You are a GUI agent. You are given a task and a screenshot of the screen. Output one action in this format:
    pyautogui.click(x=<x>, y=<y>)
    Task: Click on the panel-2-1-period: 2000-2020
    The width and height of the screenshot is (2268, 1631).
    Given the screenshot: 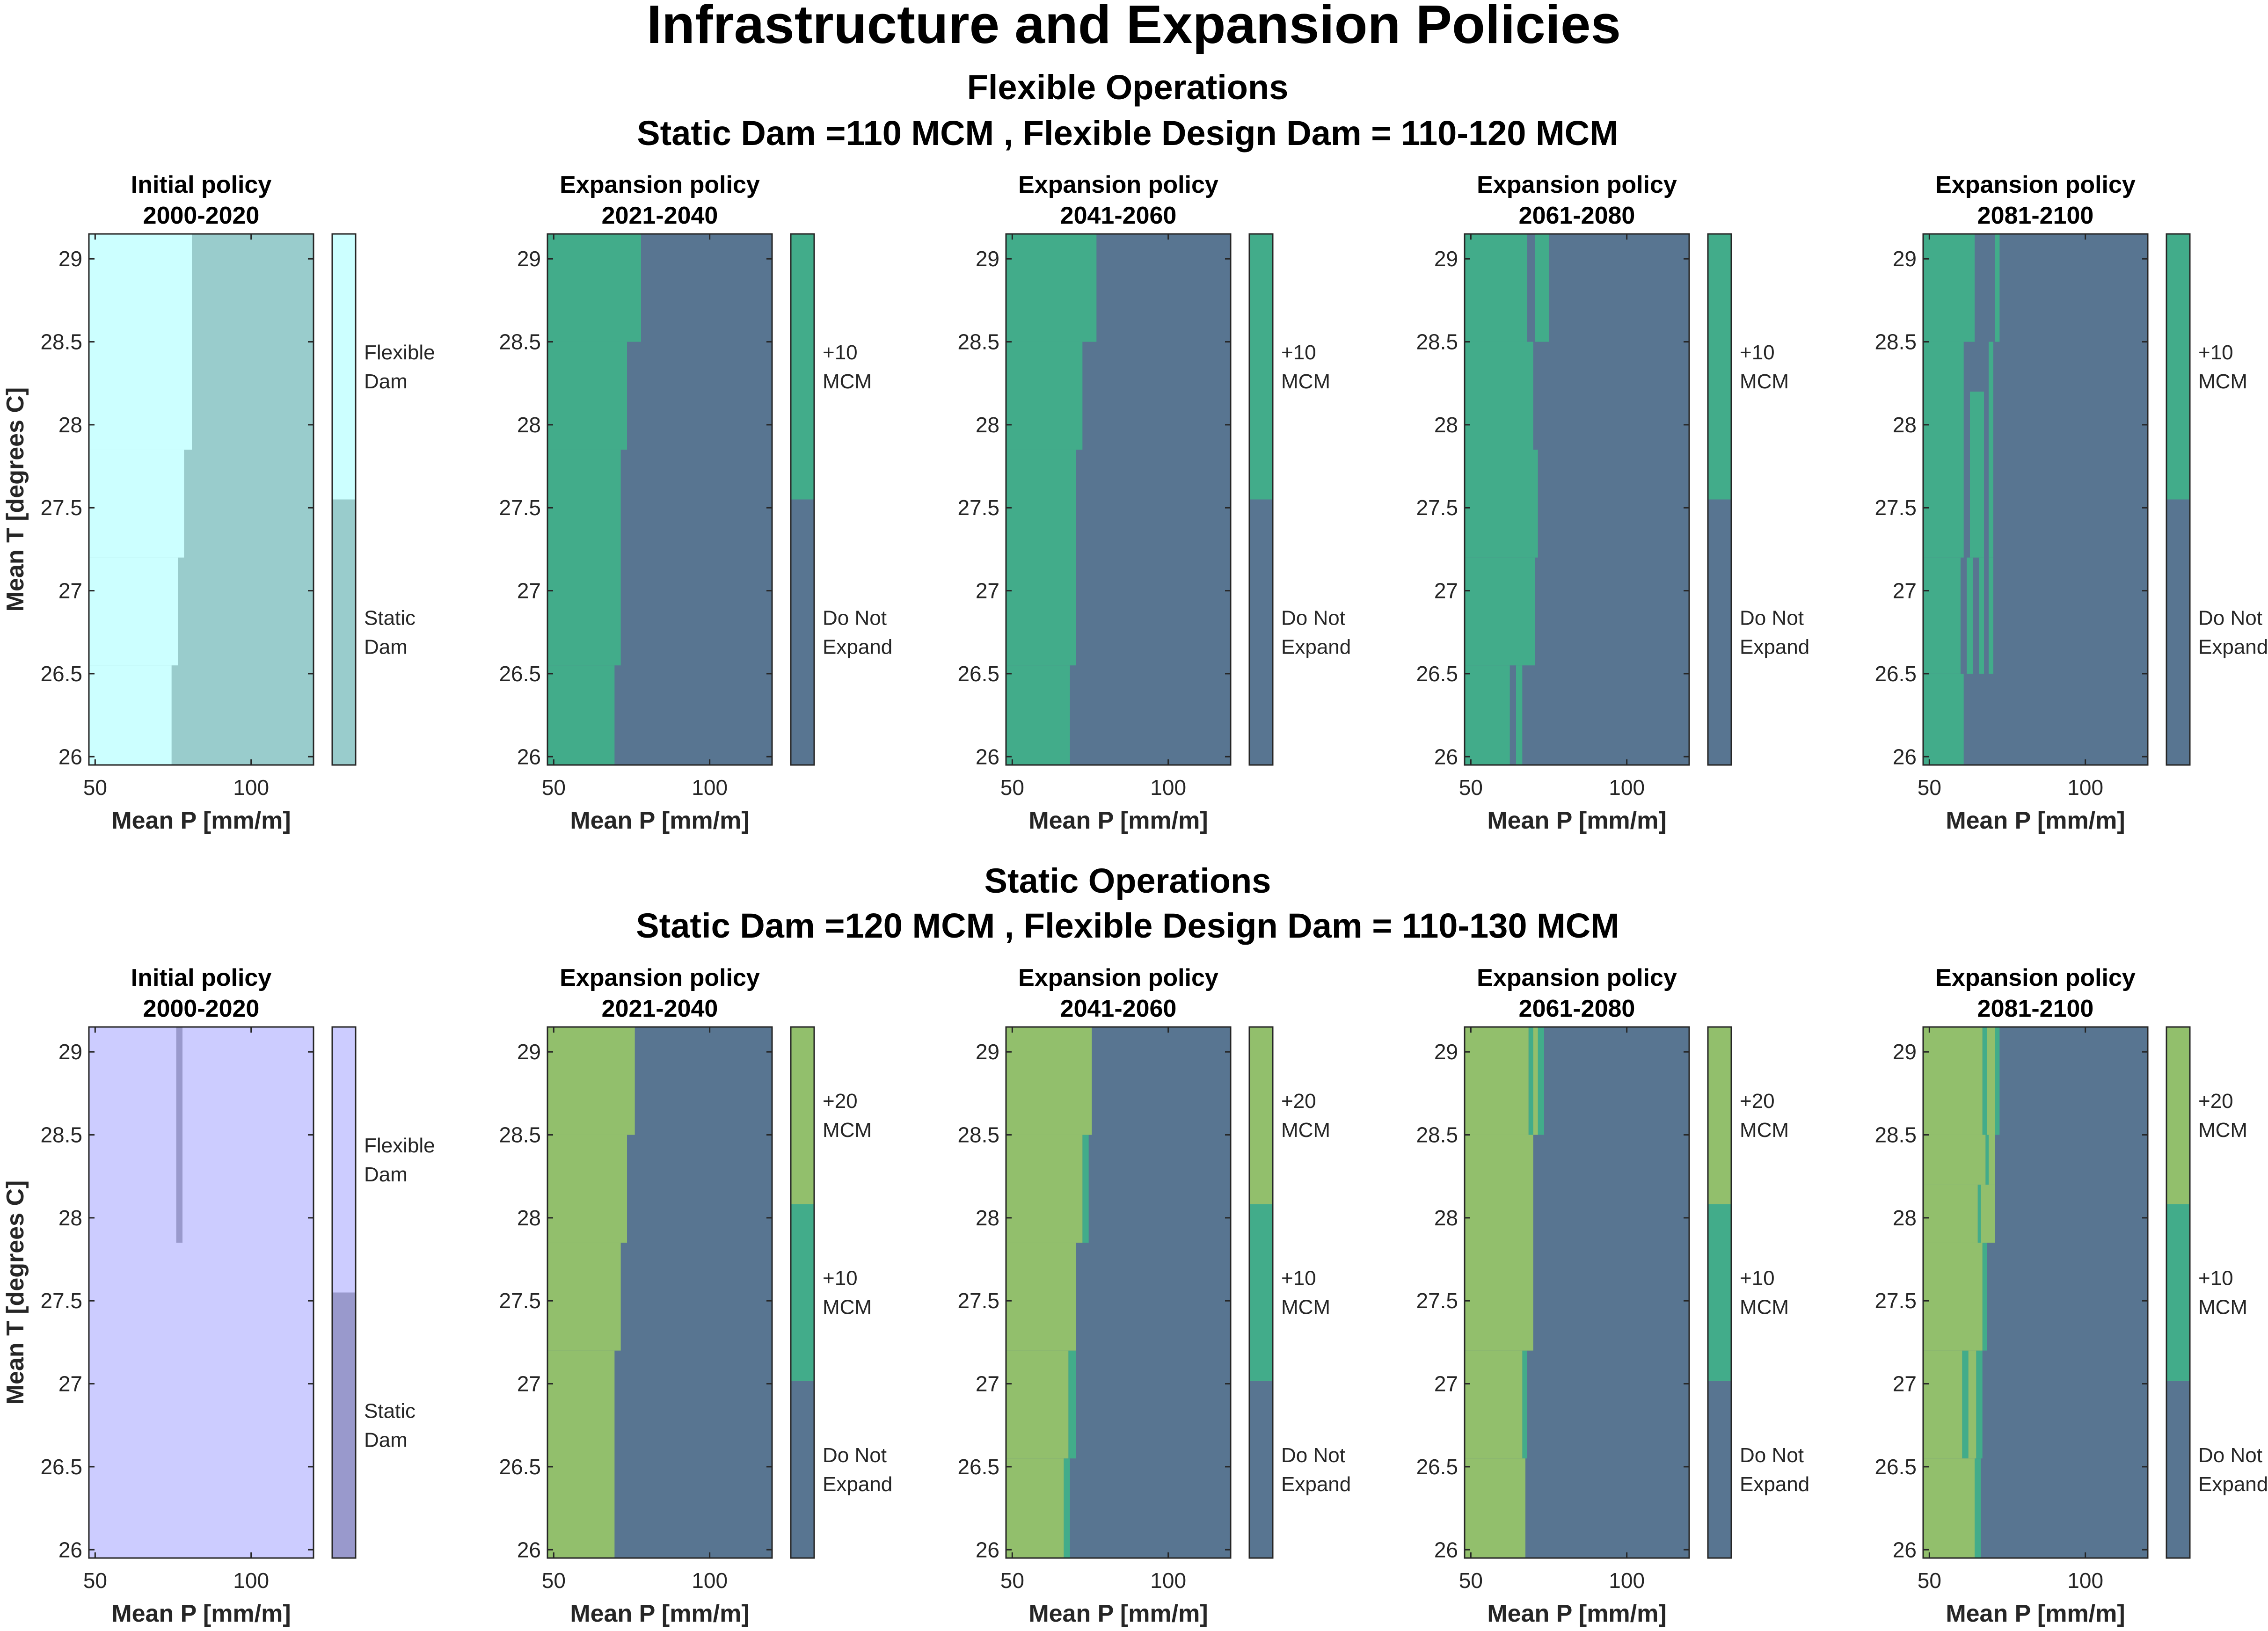 What is the action you would take?
    pyautogui.click(x=201, y=1009)
    